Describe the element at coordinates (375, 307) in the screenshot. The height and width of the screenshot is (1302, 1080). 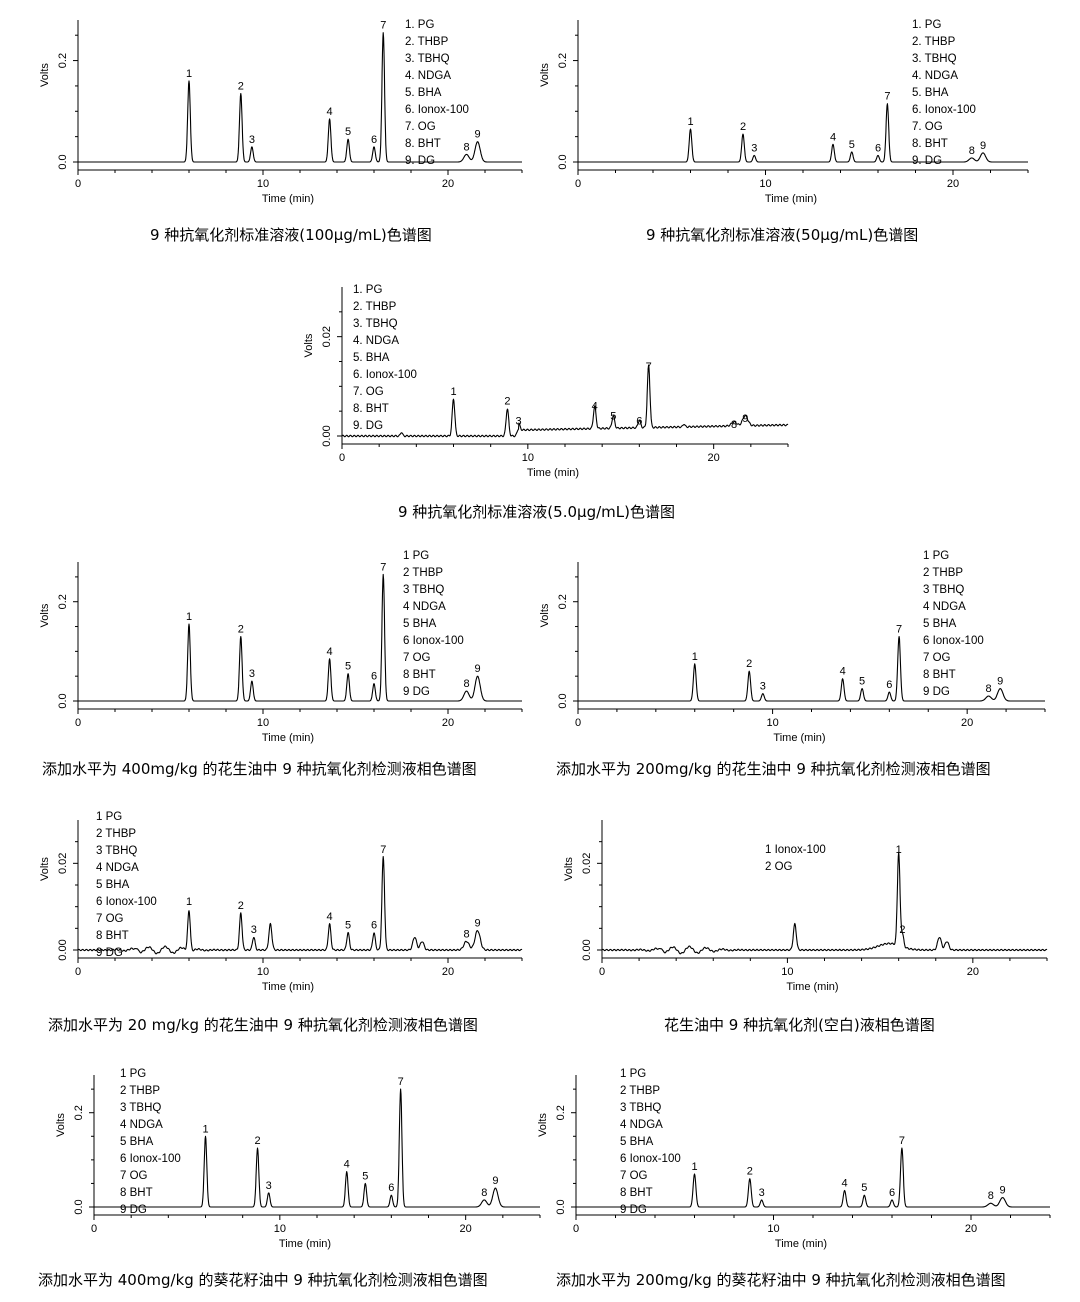
I see `legend-entry: 2. THBP` at that location.